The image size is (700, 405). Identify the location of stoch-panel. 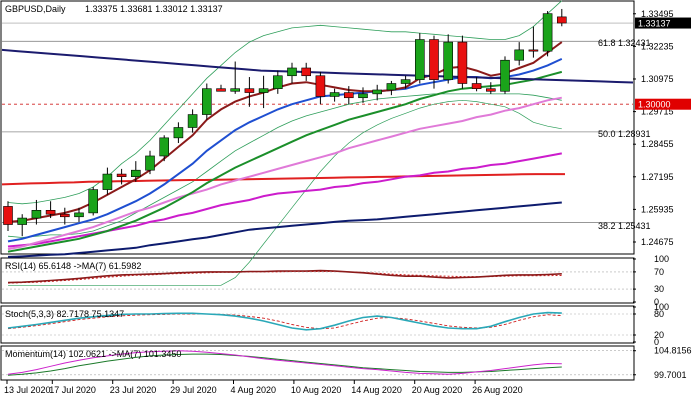
(317, 324).